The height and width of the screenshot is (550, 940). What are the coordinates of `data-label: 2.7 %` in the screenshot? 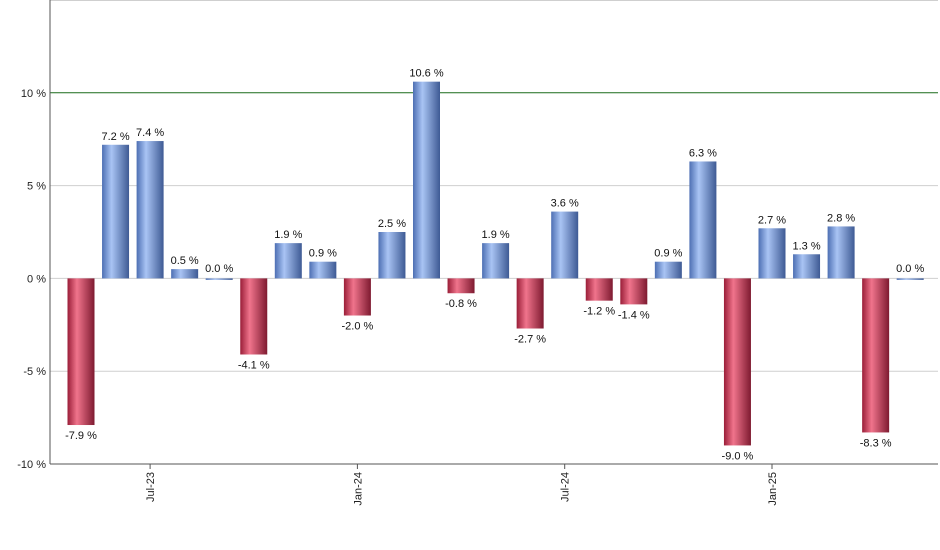 It's located at (772, 220).